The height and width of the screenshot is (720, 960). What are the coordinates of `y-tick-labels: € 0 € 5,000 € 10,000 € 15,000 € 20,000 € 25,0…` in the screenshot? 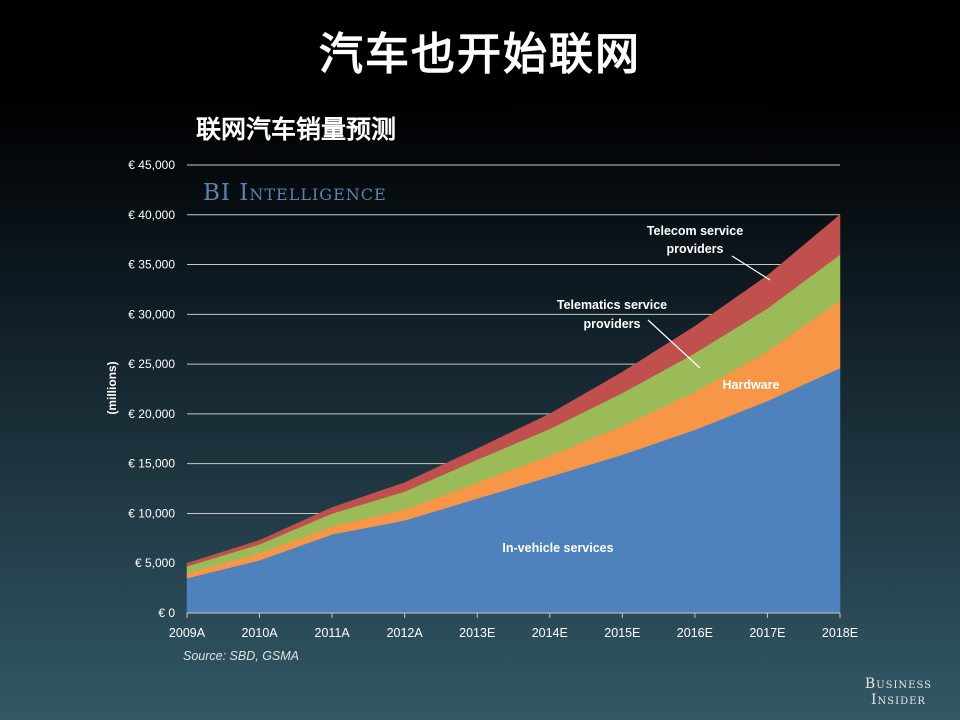 It's located at (151, 389).